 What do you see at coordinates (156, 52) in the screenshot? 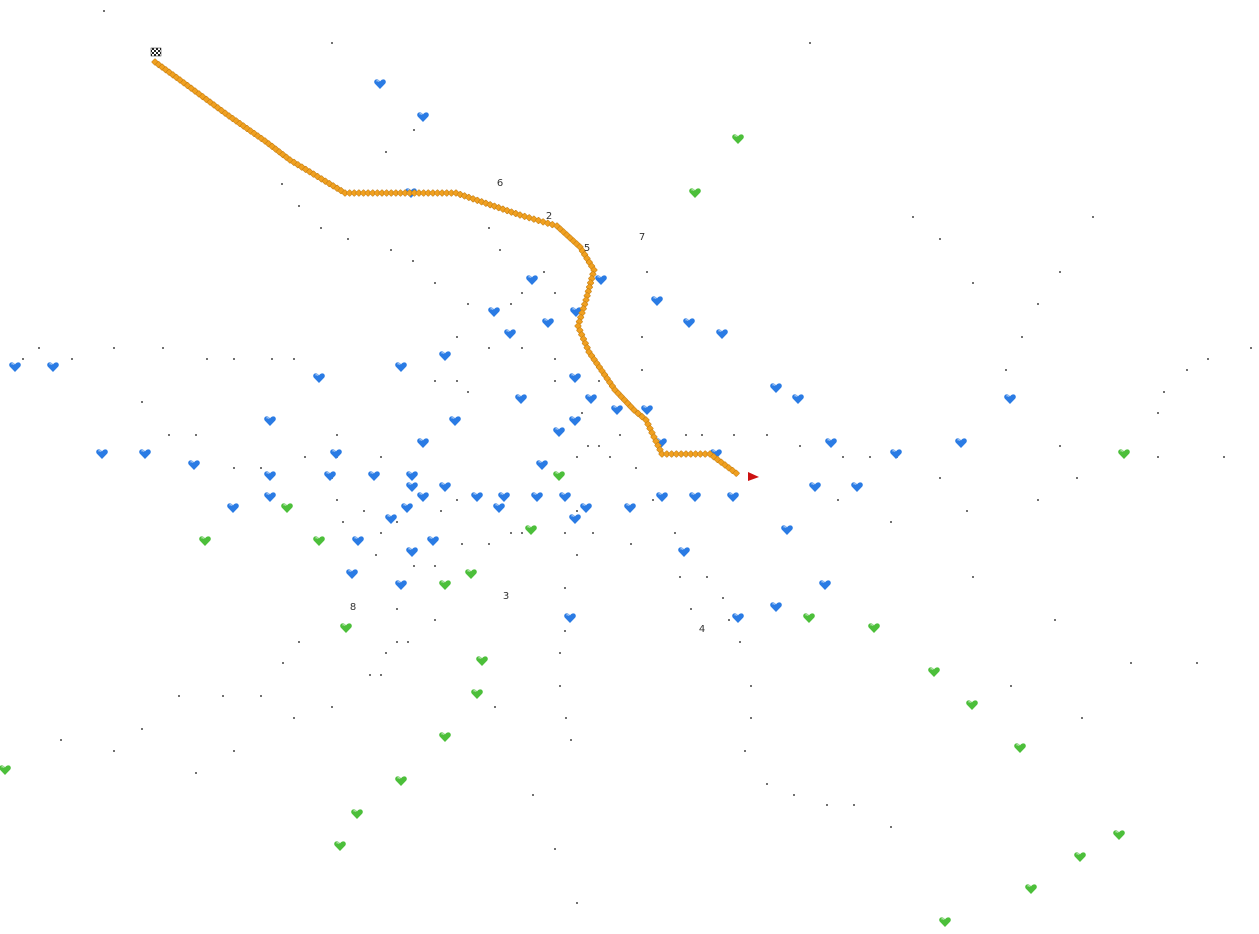
I see `checkered-flag-icon` at bounding box center [156, 52].